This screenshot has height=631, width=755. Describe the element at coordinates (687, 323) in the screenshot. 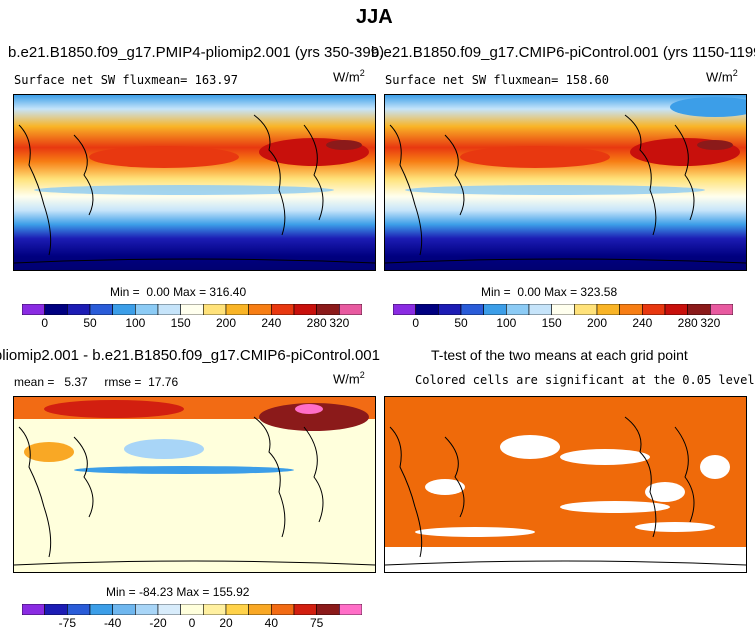

I see `colorbar-tick-label: 280` at that location.